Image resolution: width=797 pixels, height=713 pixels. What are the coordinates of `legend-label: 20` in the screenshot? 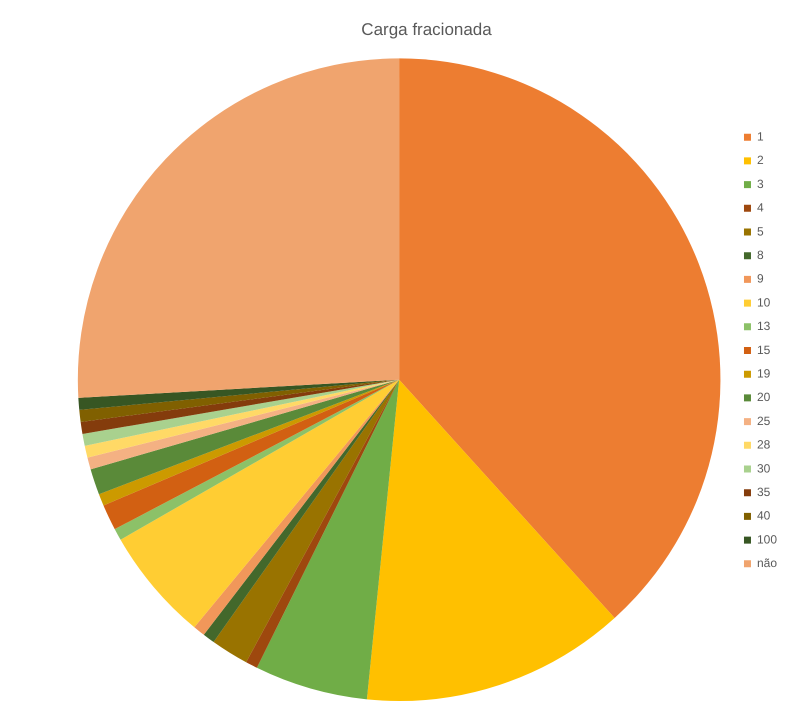 It's located at (763, 397).